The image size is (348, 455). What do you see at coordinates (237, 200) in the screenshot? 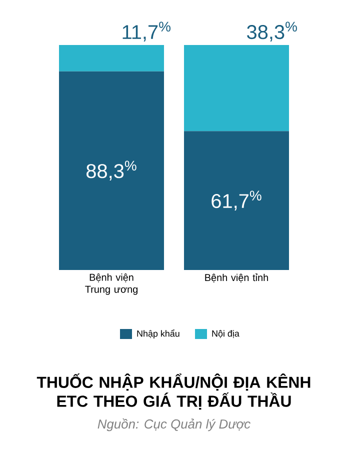
I see `data-label: 61,7$^{%}$` at bounding box center [237, 200].